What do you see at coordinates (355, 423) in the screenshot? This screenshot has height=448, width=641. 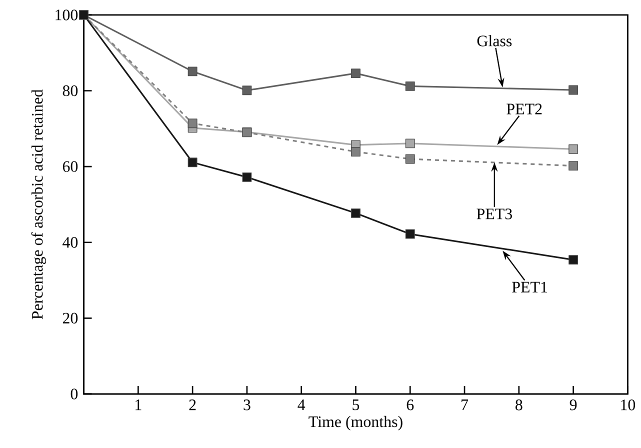 I see `x-axis-title: Time (months)` at bounding box center [355, 423].